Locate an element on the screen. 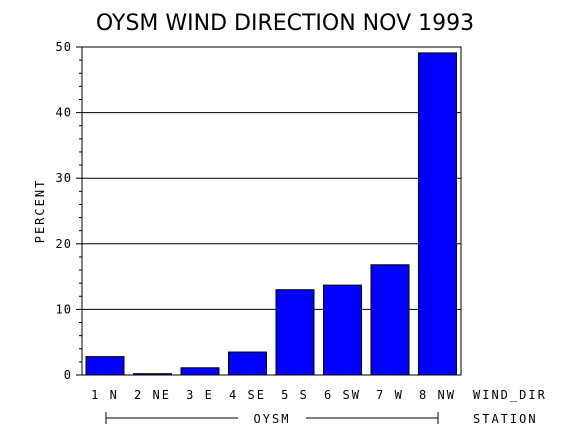  y-tick-label: 50 is located at coordinates (64, 47).